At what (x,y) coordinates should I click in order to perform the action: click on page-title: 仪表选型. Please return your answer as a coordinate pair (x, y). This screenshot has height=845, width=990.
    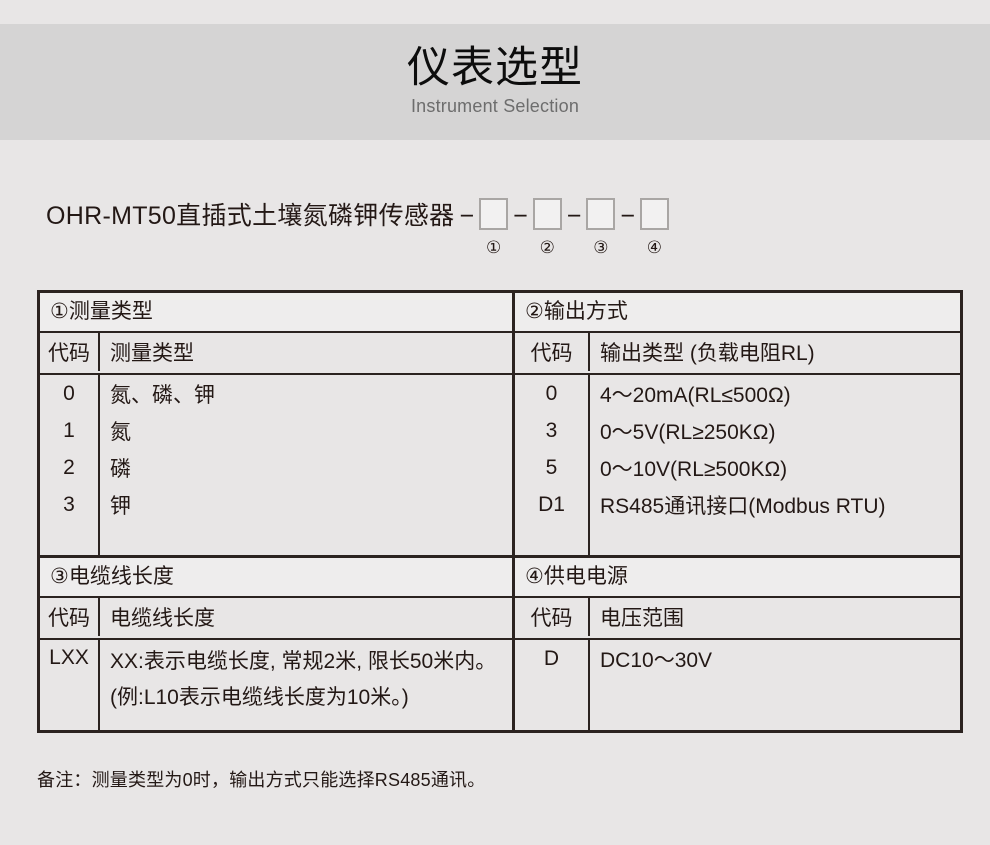
    Looking at the image, I should click on (495, 67).